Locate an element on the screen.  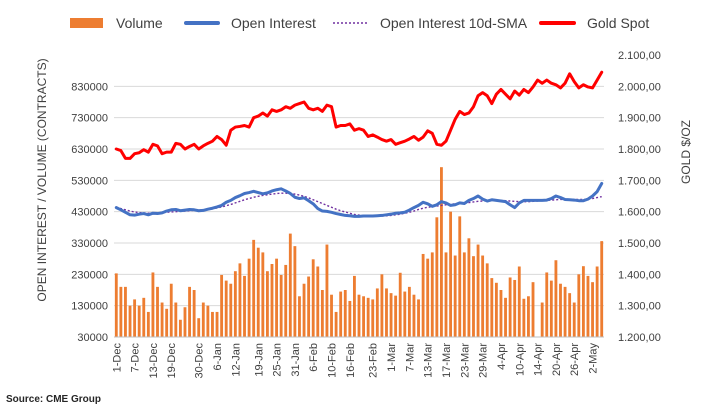
legend-label-volume: Volume is located at coordinates (139, 23).